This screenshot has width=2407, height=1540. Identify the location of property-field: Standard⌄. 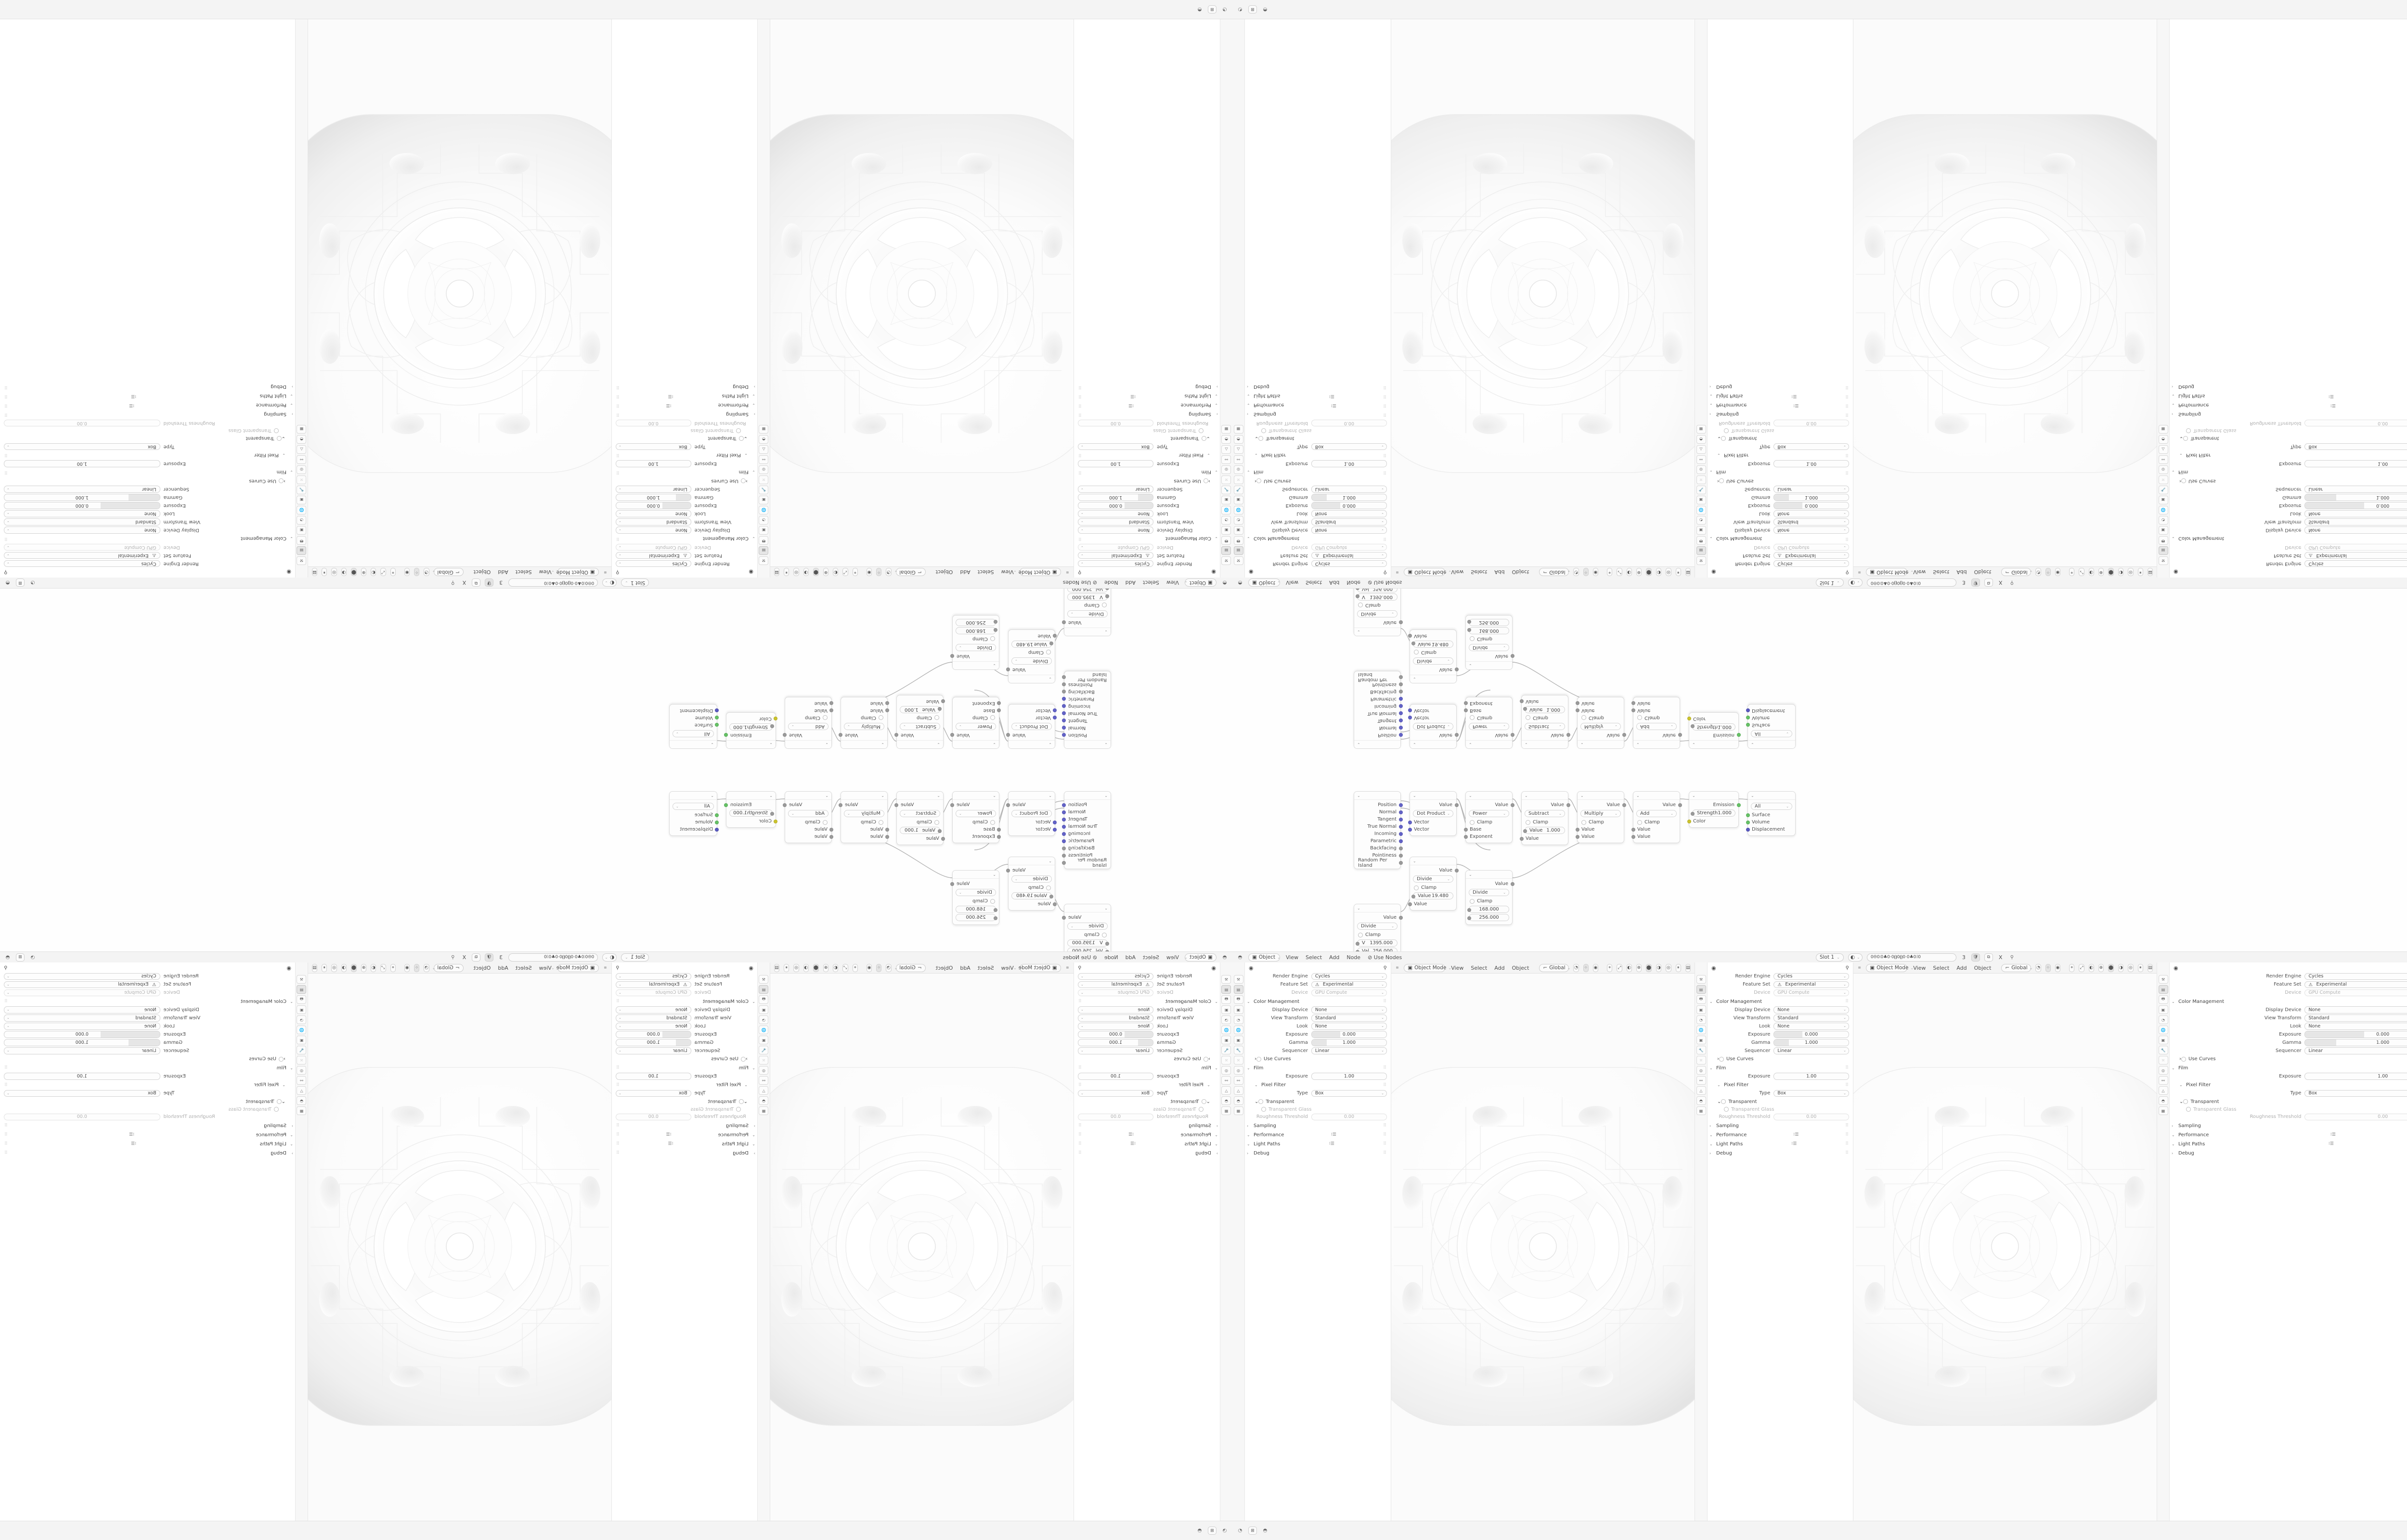
(2355, 1018).